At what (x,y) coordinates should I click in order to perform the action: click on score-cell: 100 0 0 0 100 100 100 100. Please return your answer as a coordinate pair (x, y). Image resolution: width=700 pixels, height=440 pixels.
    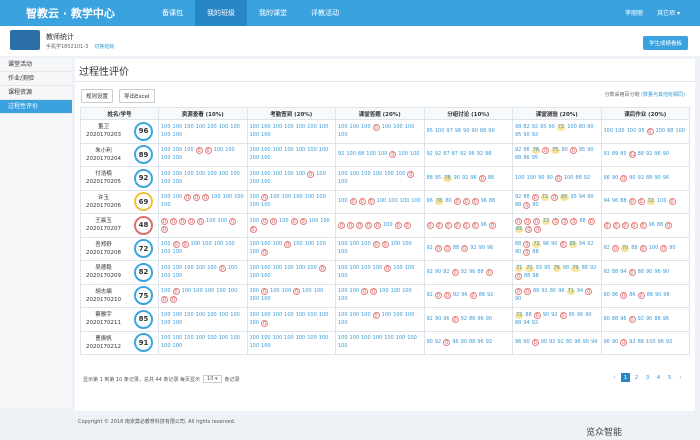
    Looking at the image, I should click on (380, 201).